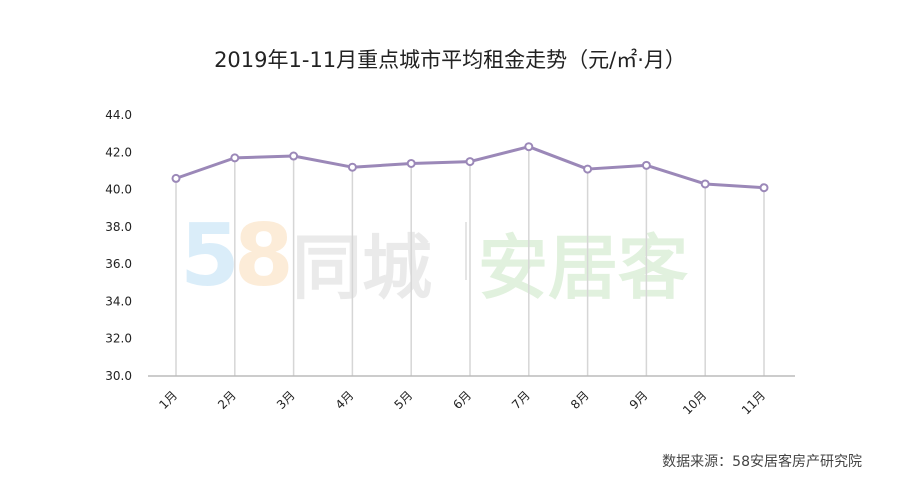  What do you see at coordinates (118, 227) in the screenshot?
I see `y-tick-label: 38.0` at bounding box center [118, 227].